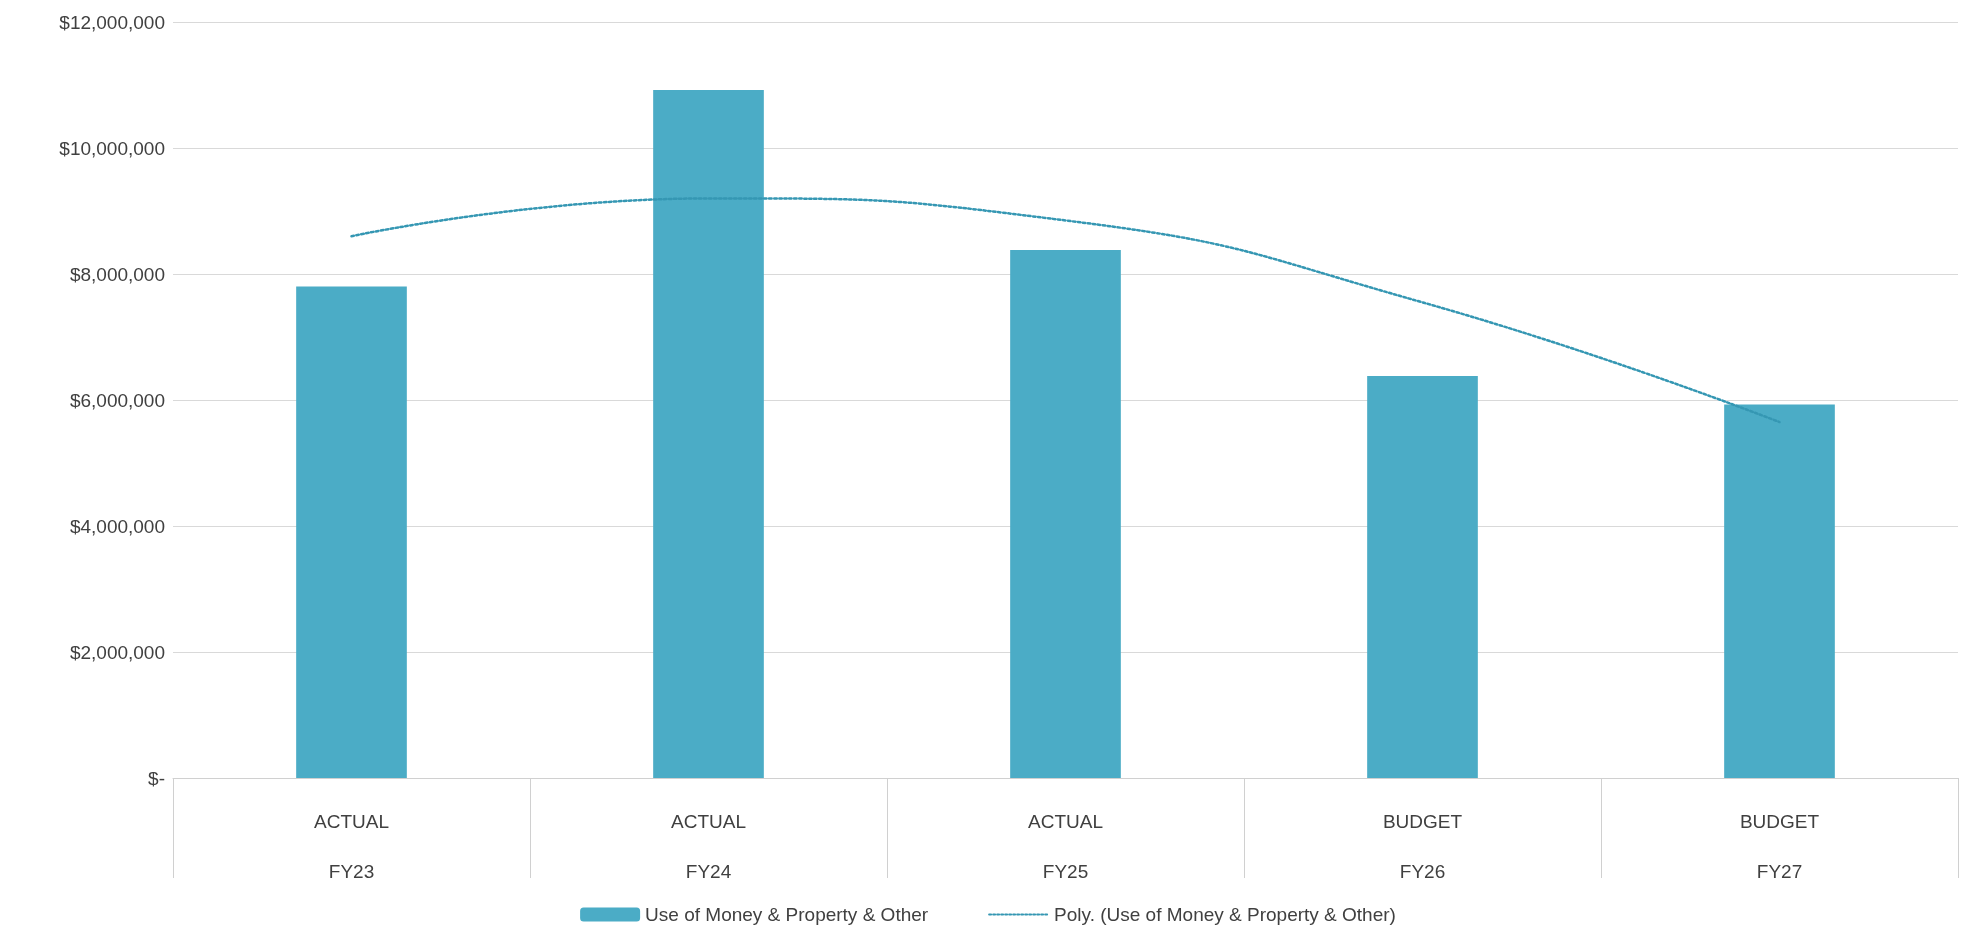 This screenshot has height=943, width=1978. Describe the element at coordinates (1225, 914) in the screenshot. I see `legend-label: Poly. (Use of Money & Property & Other)` at that location.